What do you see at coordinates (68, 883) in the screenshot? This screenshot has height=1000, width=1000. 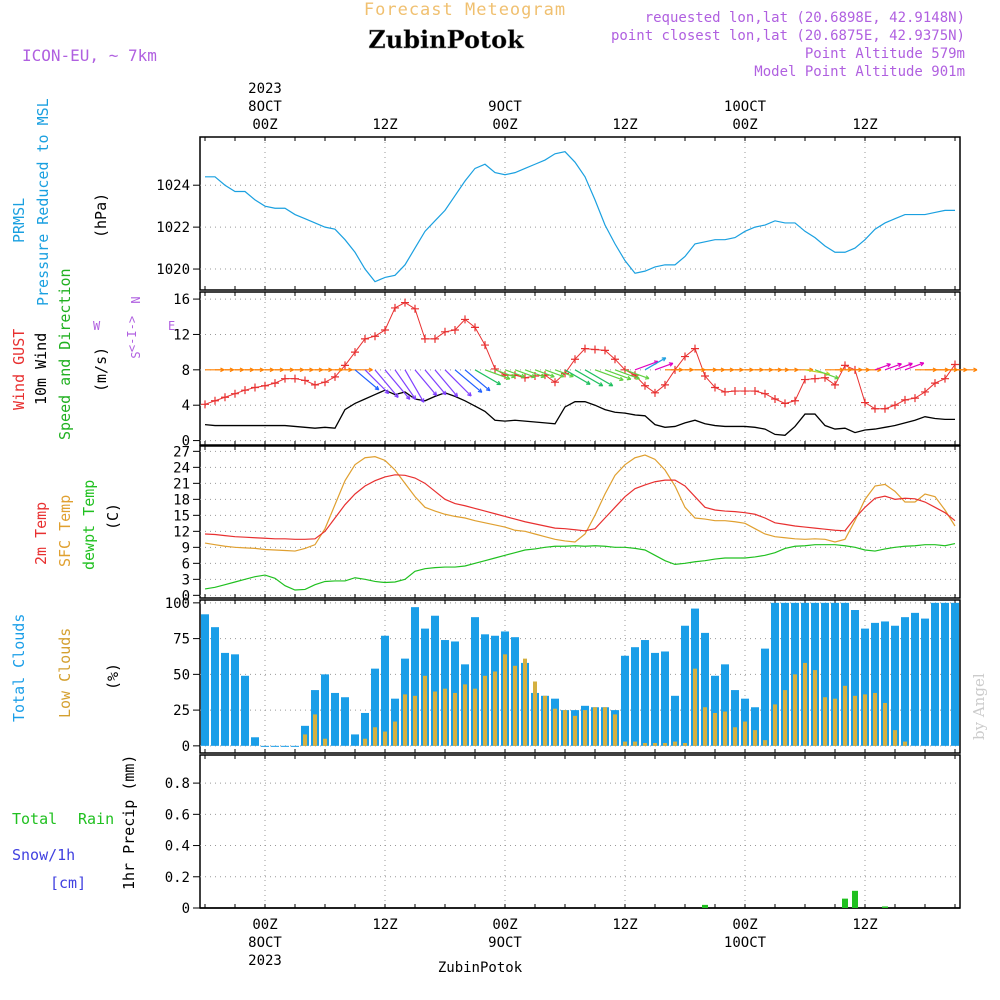 I see `precip-snow-unit-label: [cm]` at bounding box center [68, 883].